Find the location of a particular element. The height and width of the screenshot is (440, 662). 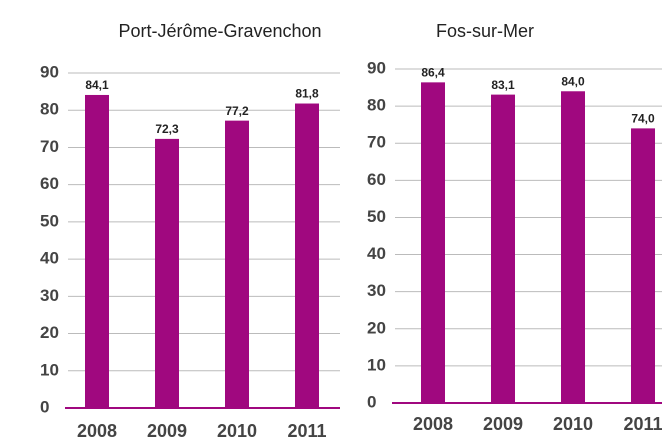

chart-title: Port-Jérôme-Gravenchon is located at coordinates (219, 31).